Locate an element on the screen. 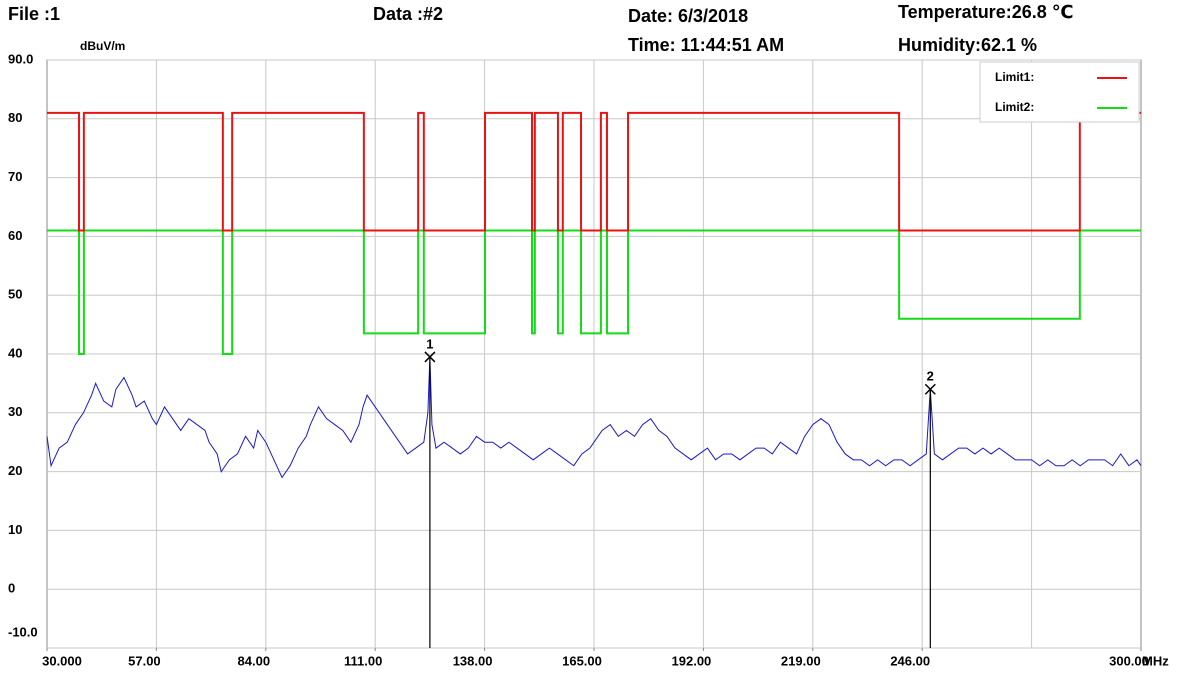 This screenshot has height=673, width=1189. x-tick-label: 111.00 is located at coordinates (363, 660).